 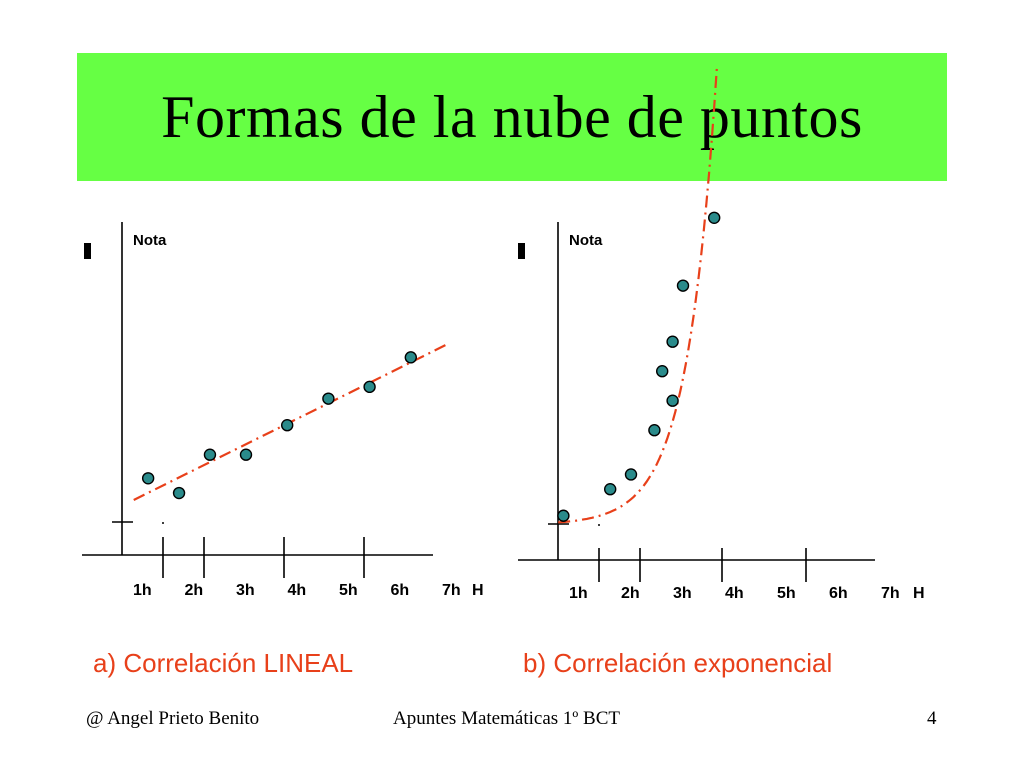 I want to click on slide-title: Formas de la nube de puntos, so click(x=512, y=116).